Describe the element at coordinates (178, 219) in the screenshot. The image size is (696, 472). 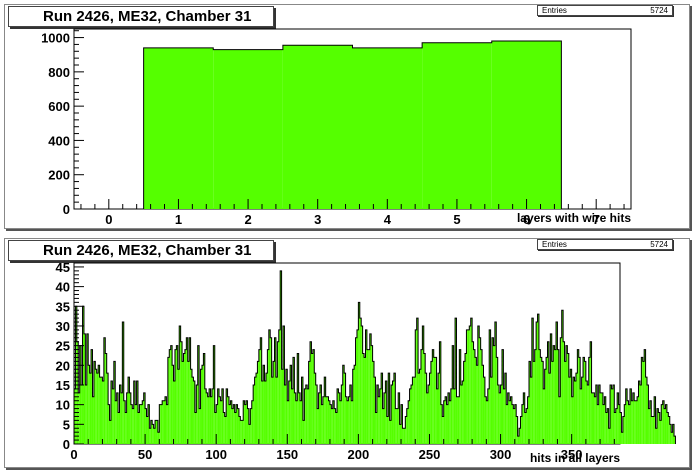
I see `x-tick-label: 1` at that location.